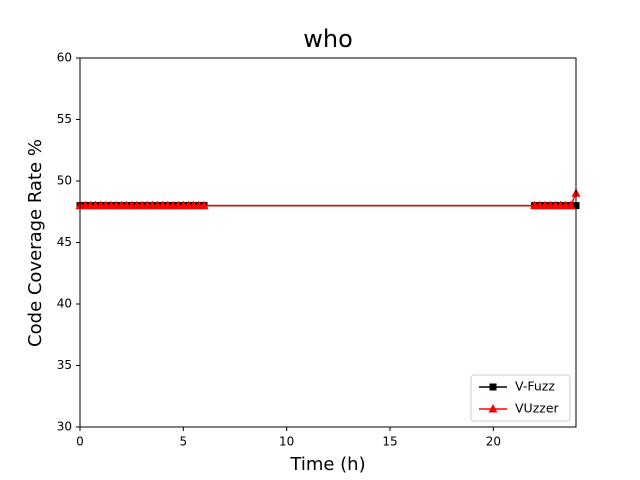 The image size is (640, 480). I want to click on chart-title: who, so click(328, 39).